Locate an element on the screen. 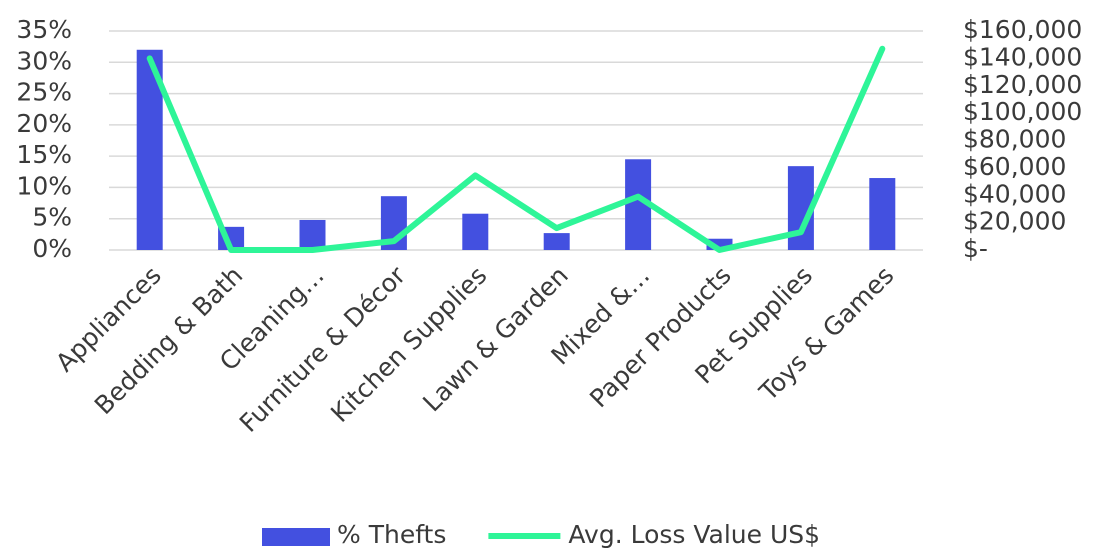 The width and height of the screenshot is (1100, 548). y-tick-label: 30% is located at coordinates (44, 60).